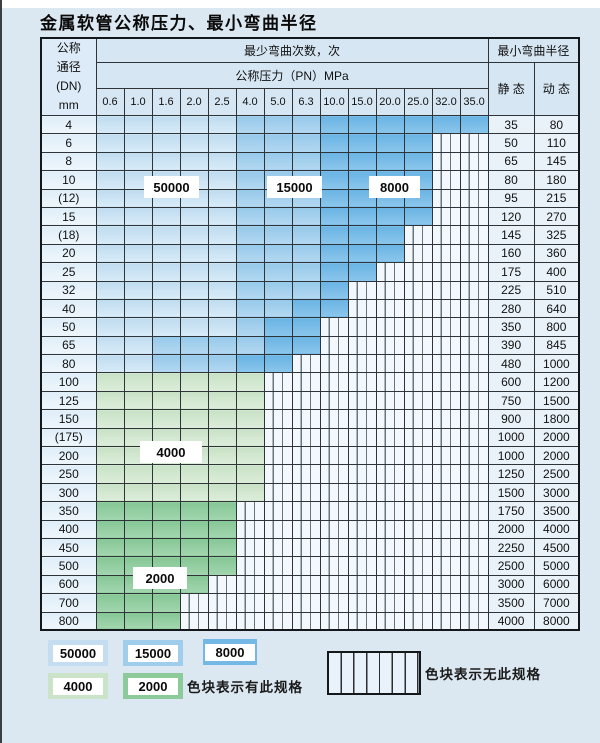  What do you see at coordinates (171, 187) in the screenshot?
I see `overlay-label-50000: 50000` at bounding box center [171, 187].